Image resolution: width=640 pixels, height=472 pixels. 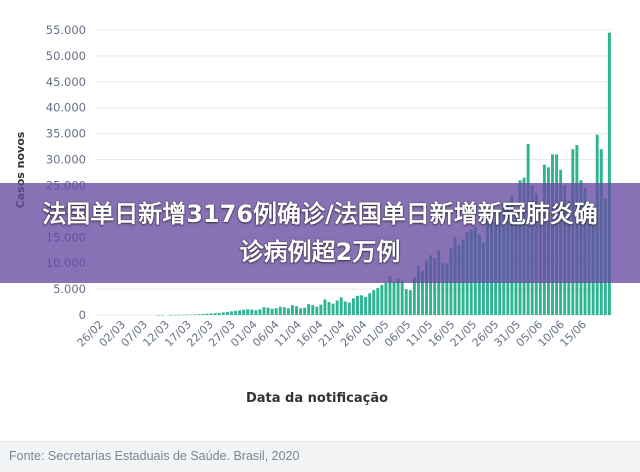 What do you see at coordinates (82, 315) in the screenshot?
I see `y-tick-label: 0` at bounding box center [82, 315].